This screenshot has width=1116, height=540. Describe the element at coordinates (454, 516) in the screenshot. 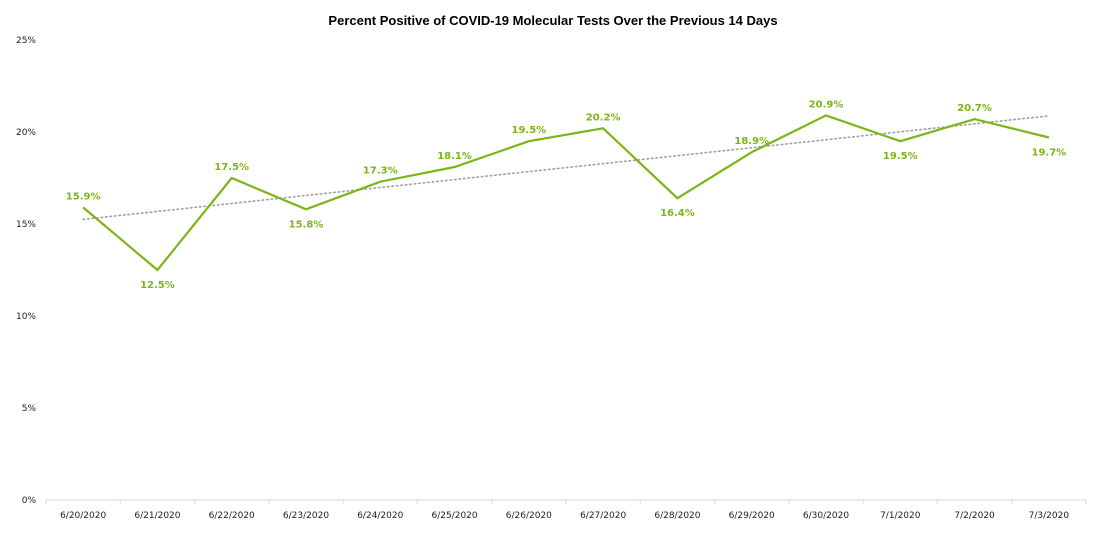

I see `x-tick-label: 6/25/2020` at that location.